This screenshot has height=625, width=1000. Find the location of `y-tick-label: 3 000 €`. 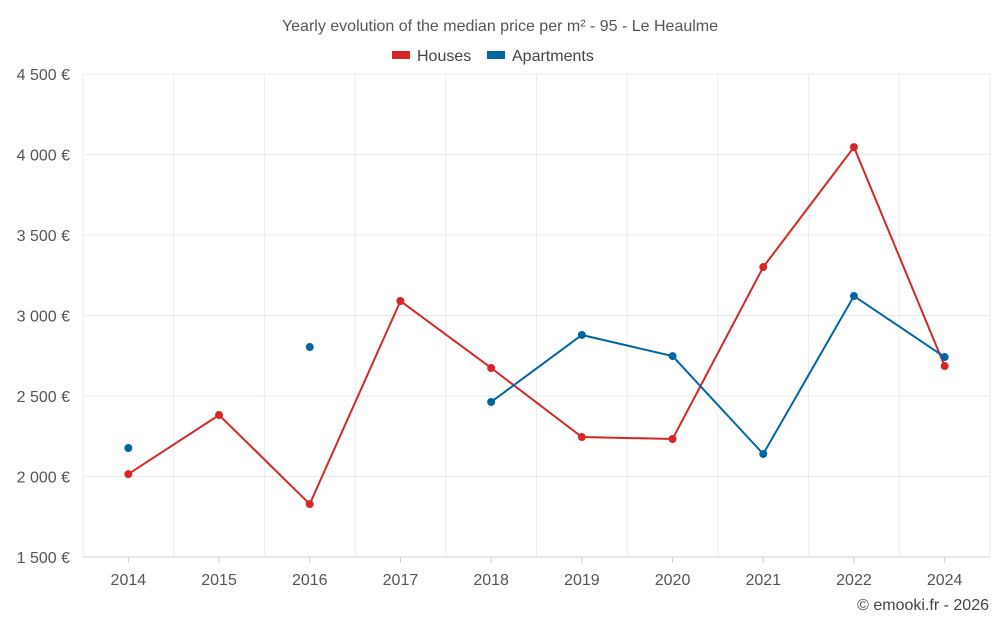

y-tick-label: 3 000 € is located at coordinates (43, 317).